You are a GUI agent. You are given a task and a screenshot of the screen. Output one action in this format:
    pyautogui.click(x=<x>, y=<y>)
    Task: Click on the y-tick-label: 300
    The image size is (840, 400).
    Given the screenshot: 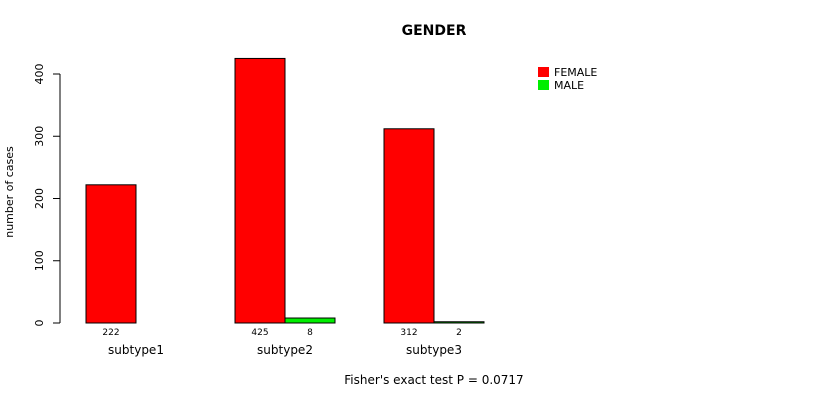 What is the action you would take?
    pyautogui.click(x=39, y=136)
    